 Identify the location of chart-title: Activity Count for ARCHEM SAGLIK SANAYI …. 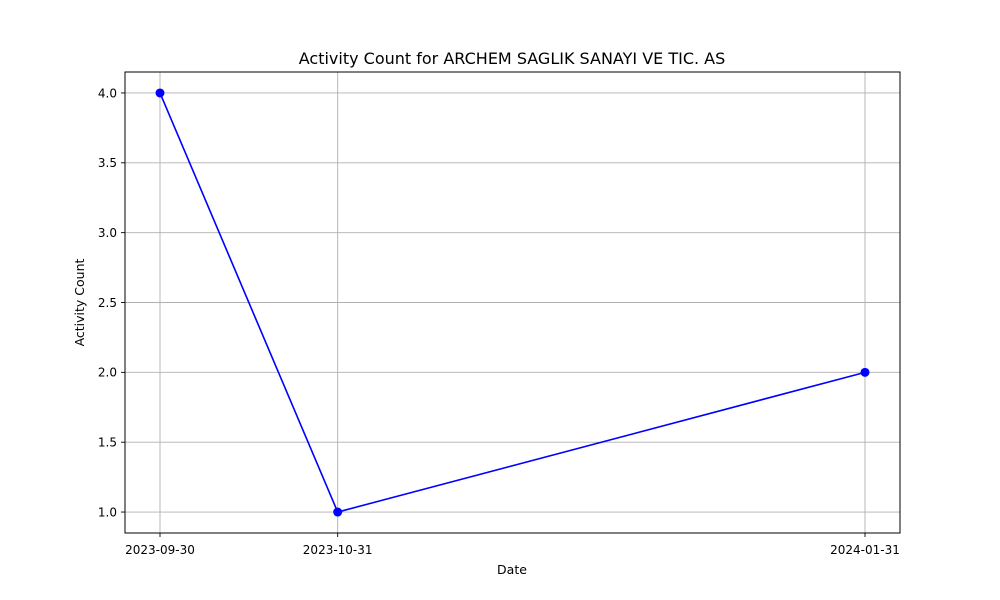
(512, 58).